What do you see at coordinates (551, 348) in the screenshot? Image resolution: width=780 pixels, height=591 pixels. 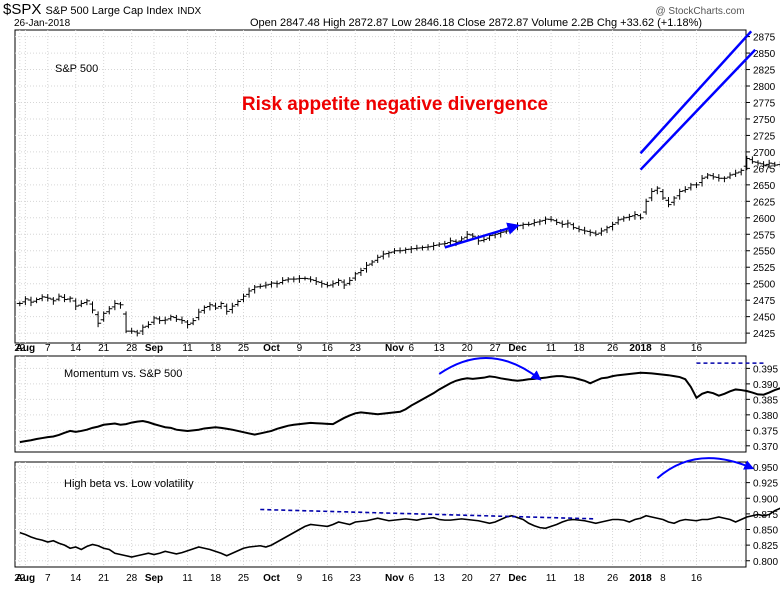 I see `x-tick-label: 11` at bounding box center [551, 348].